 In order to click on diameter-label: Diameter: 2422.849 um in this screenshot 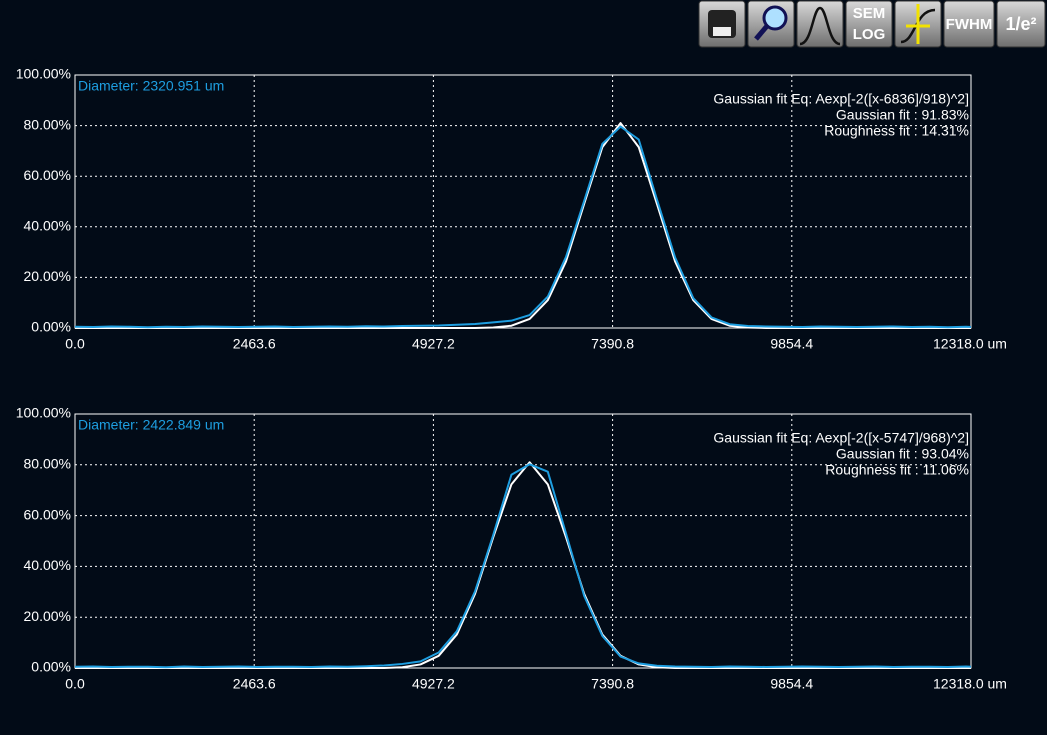, I will do `click(151, 425)`.